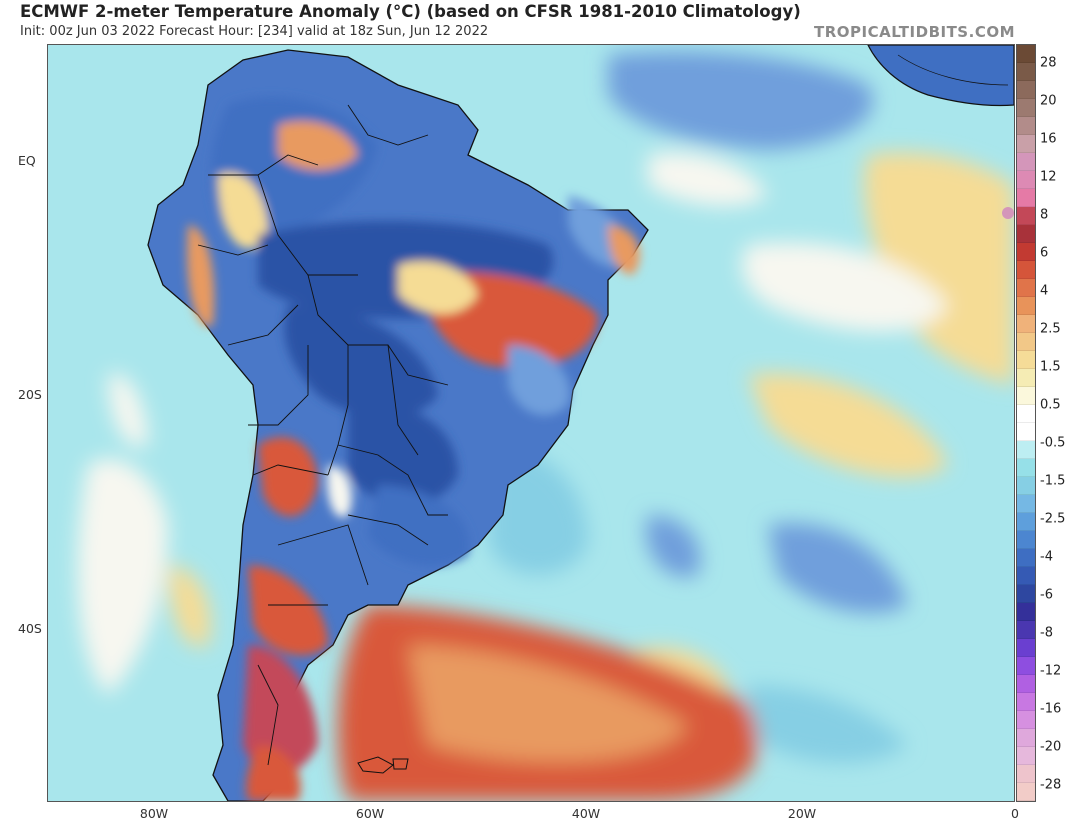  What do you see at coordinates (940, 76) in the screenshot?
I see `africa-coast` at bounding box center [940, 76].